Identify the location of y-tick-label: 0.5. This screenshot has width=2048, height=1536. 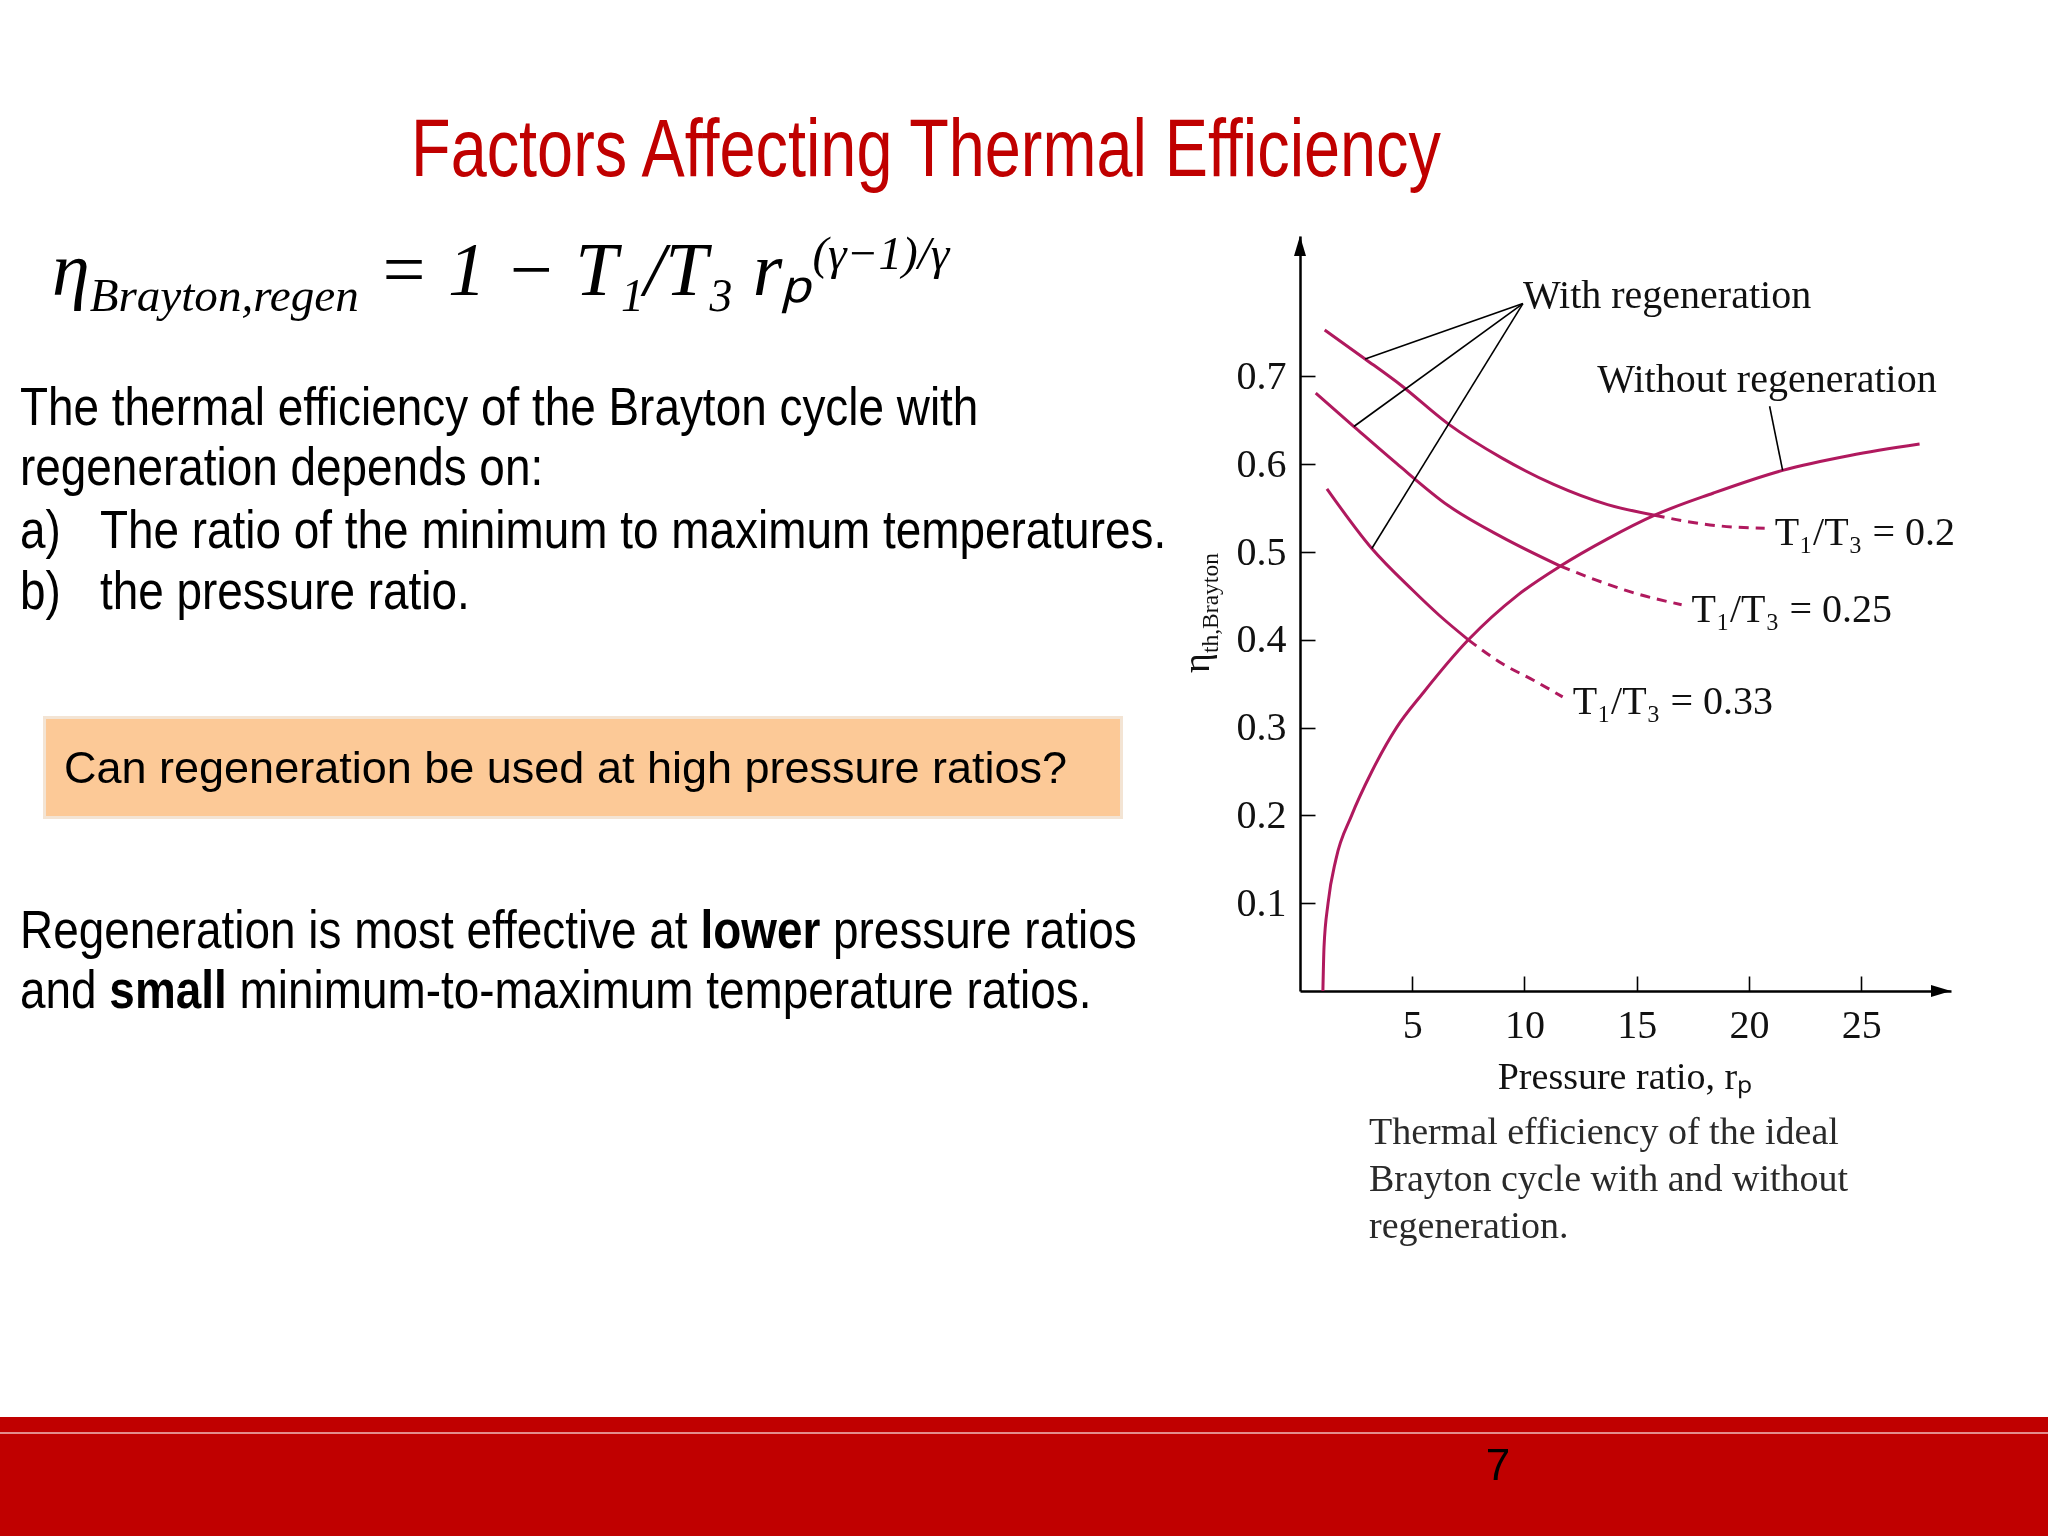
(1261, 551).